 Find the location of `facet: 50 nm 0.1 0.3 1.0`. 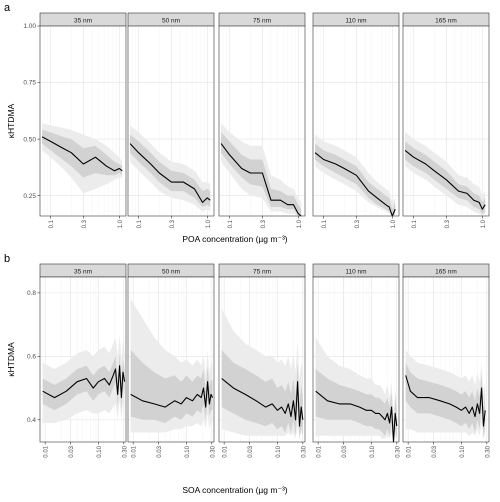

facet: 50 nm 0.1 0.3 1.0 is located at coordinates (171, 120).